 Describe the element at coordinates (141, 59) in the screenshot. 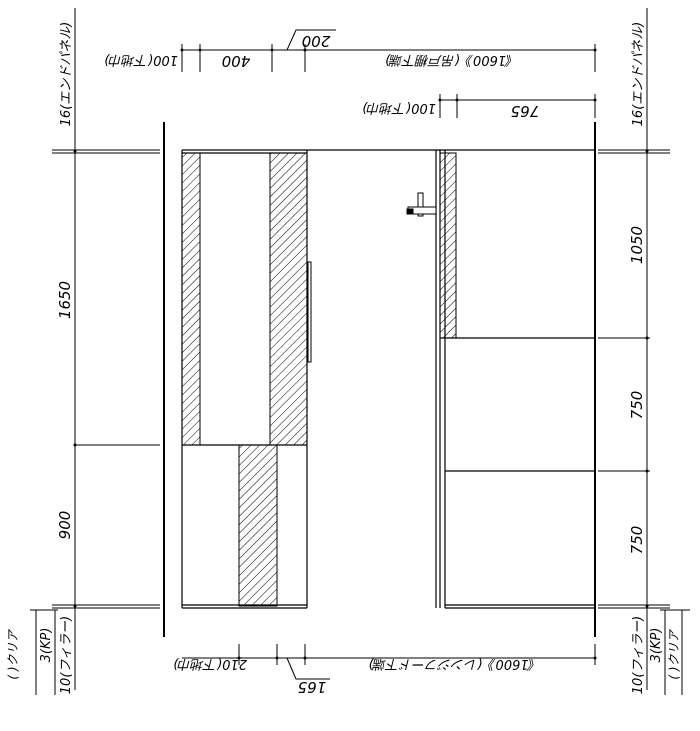

I see `dim-100-left: 100(下地巾)` at that location.